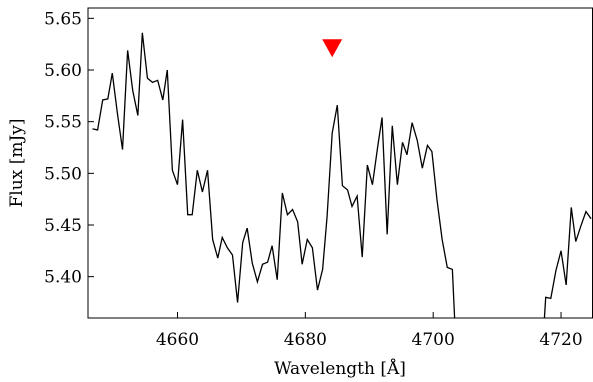 The height and width of the screenshot is (382, 593). Describe the element at coordinates (433, 340) in the screenshot. I see `x-tick-label: 4700` at that location.